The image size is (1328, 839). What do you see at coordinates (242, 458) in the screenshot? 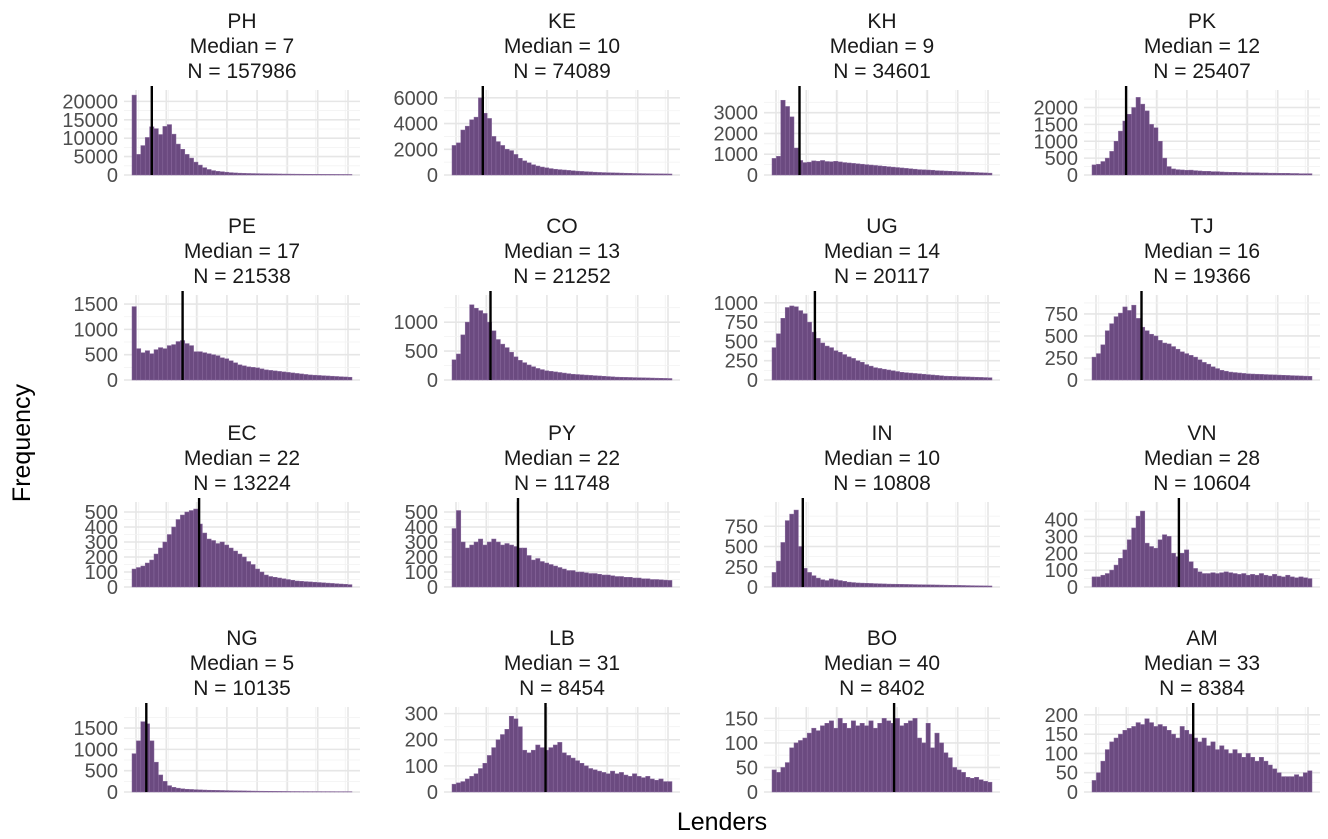
I see `panel-ec-title-median: Median = 22` at bounding box center [242, 458].